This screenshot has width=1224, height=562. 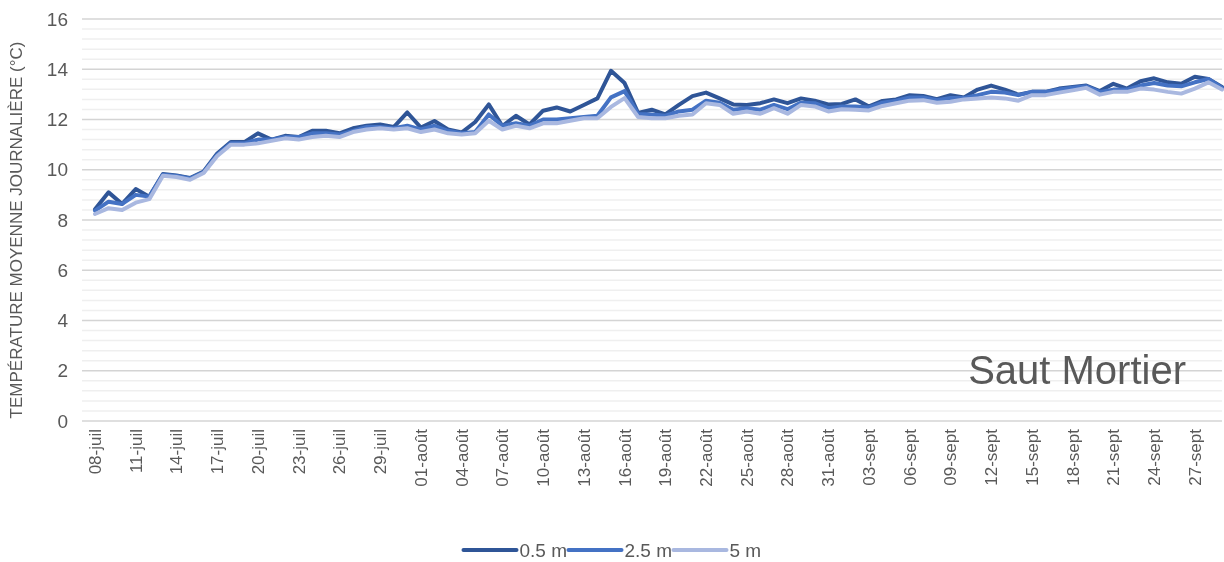 What do you see at coordinates (340, 452) in the screenshot?
I see `x-tick-label: 26-juil` at bounding box center [340, 452].